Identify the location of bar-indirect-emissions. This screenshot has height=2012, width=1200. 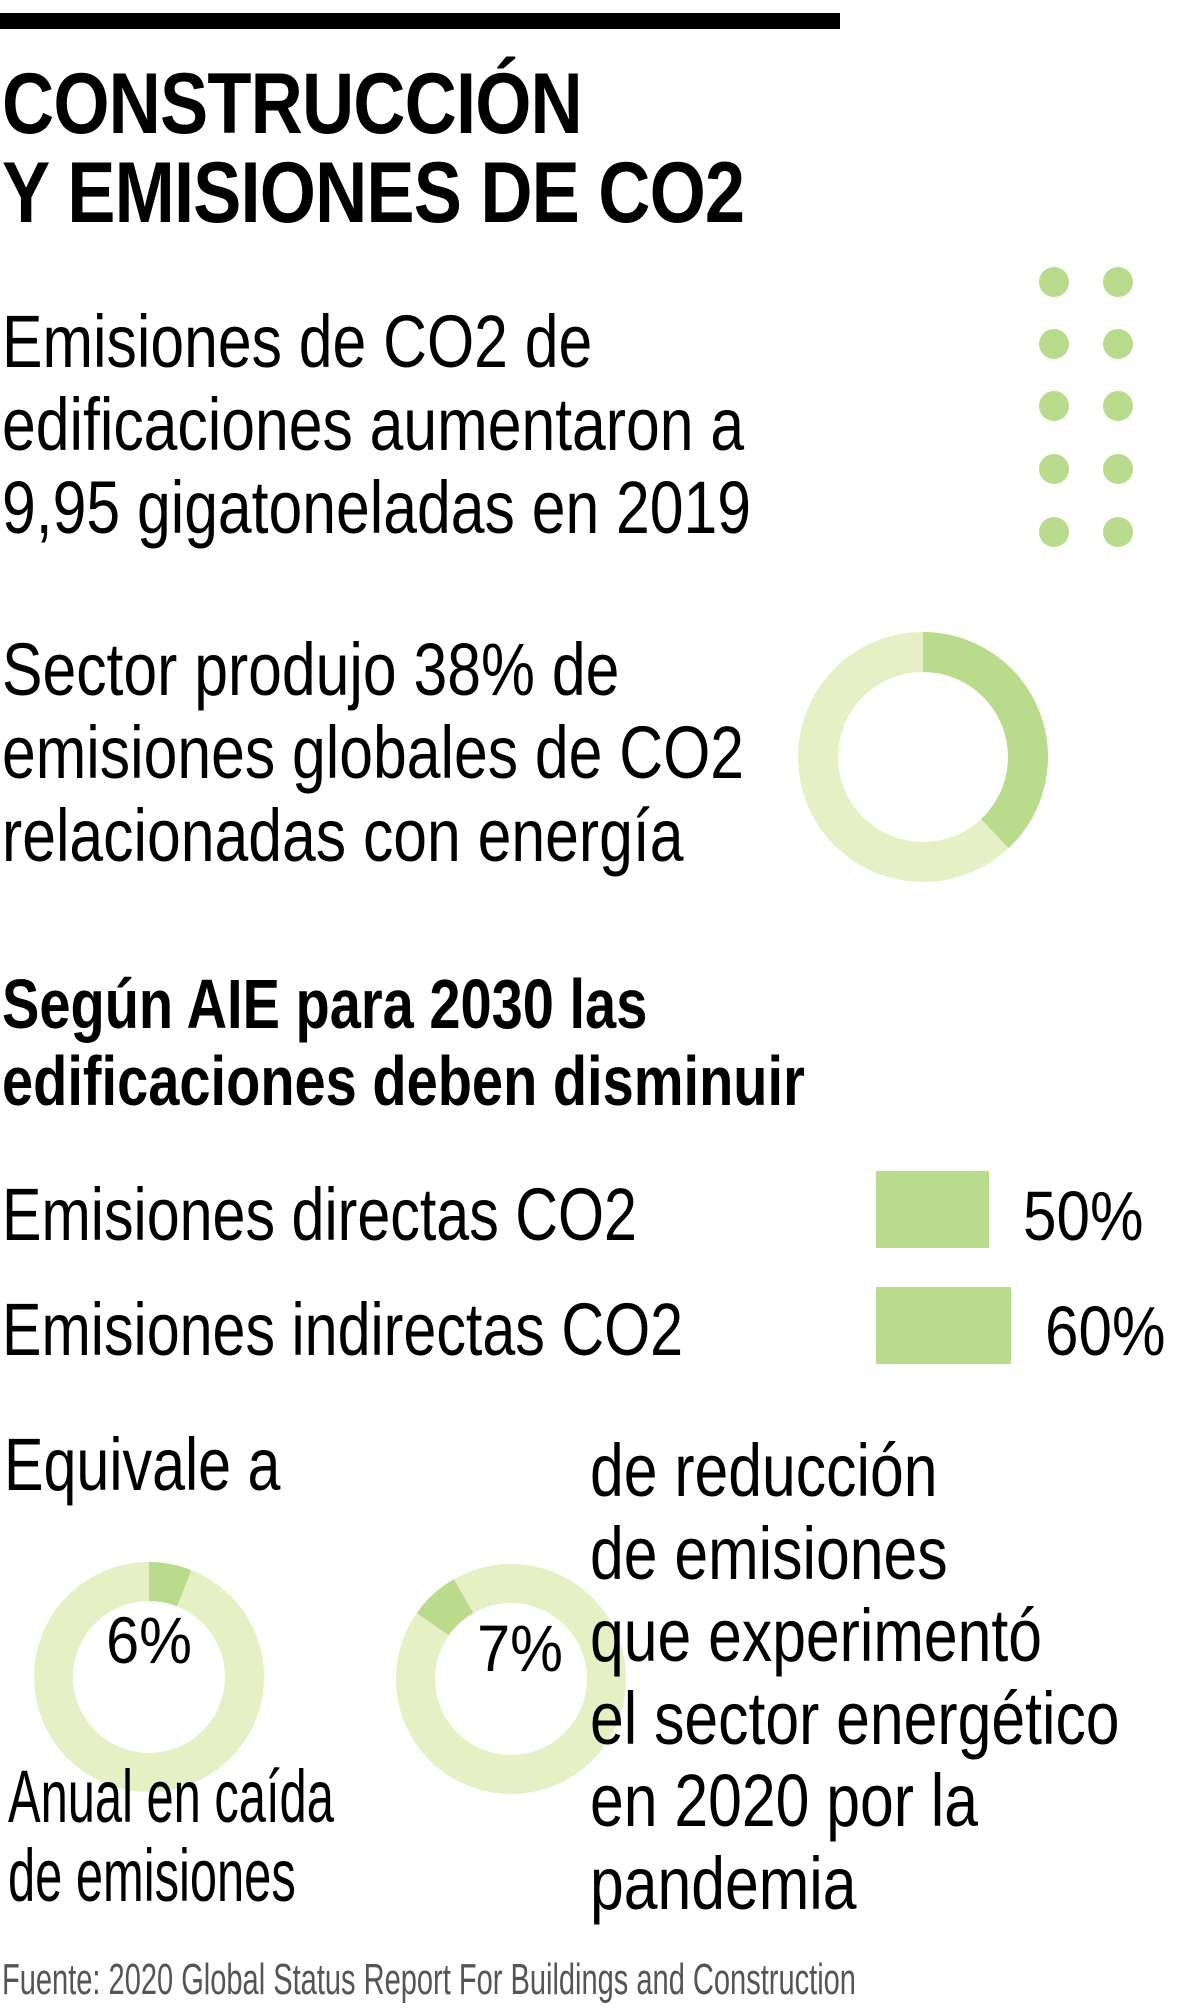
(943, 1325).